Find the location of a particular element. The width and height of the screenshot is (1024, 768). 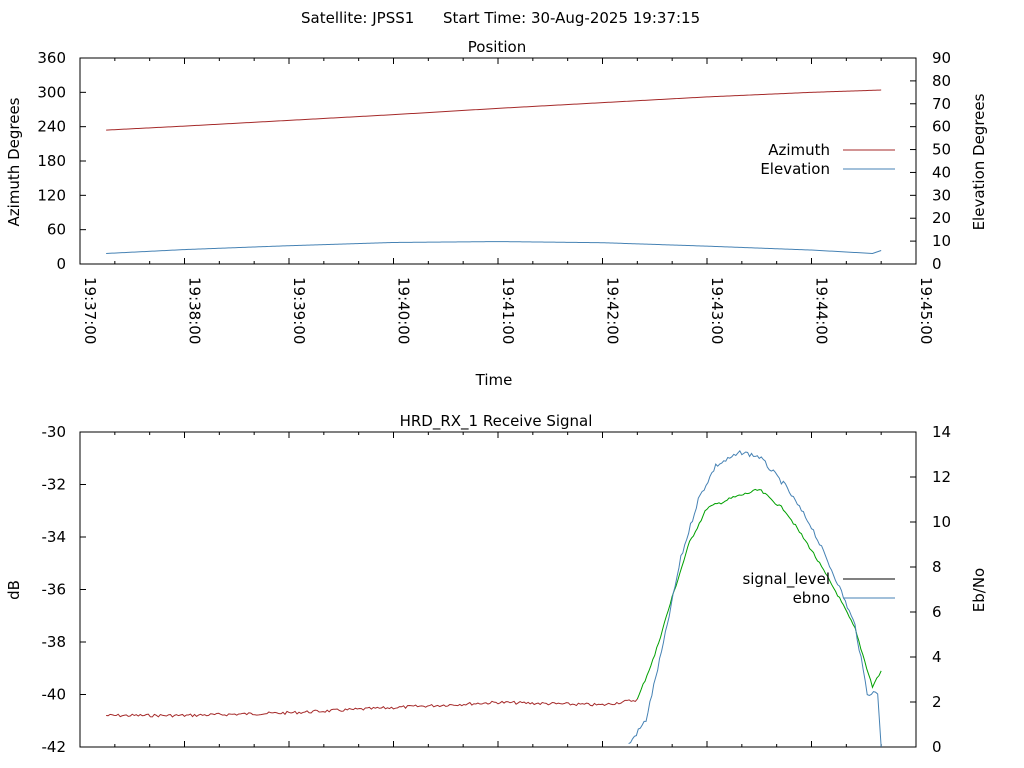

x-tick-label: 19:43:00 is located at coordinates (717, 310).